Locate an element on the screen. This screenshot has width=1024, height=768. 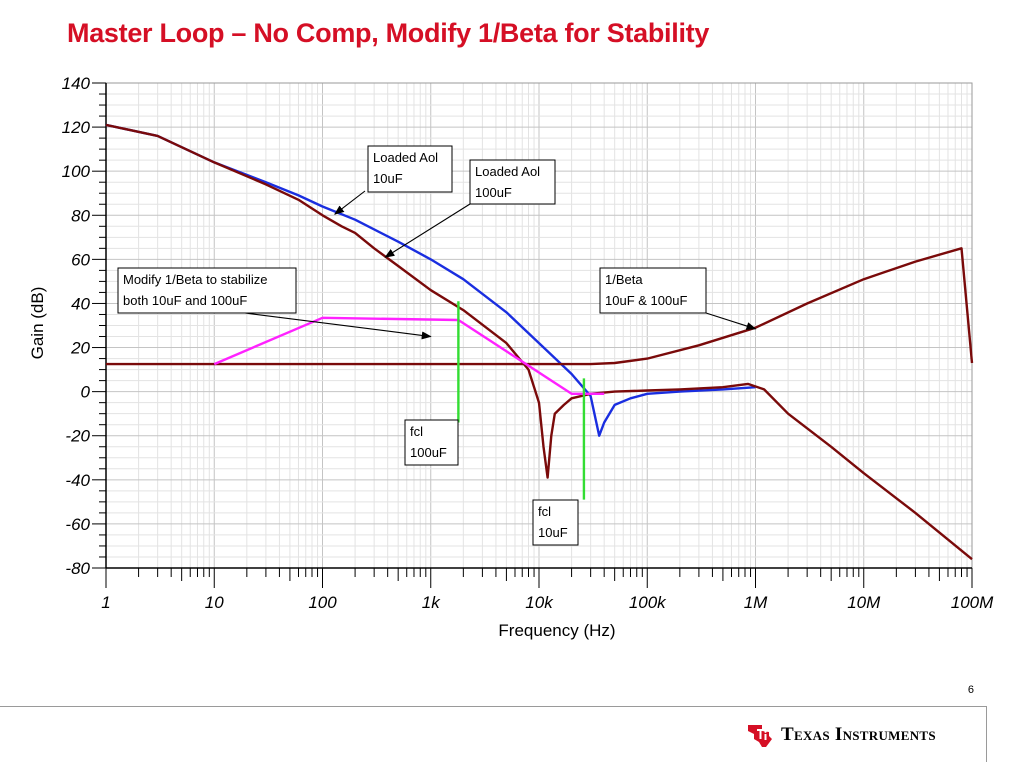
series-beta-original is located at coordinates (540, 306).